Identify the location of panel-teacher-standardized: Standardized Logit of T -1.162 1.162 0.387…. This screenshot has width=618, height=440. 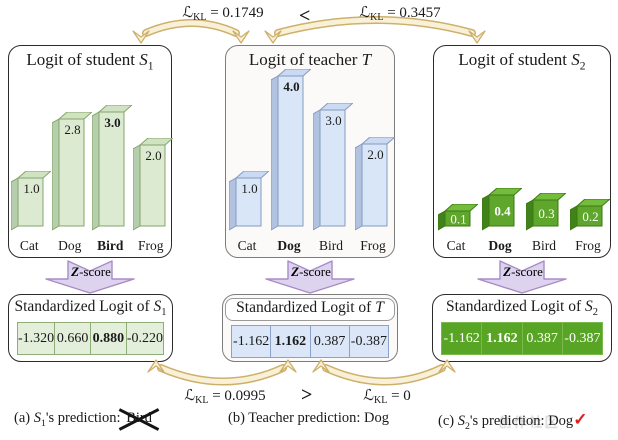
(310, 328).